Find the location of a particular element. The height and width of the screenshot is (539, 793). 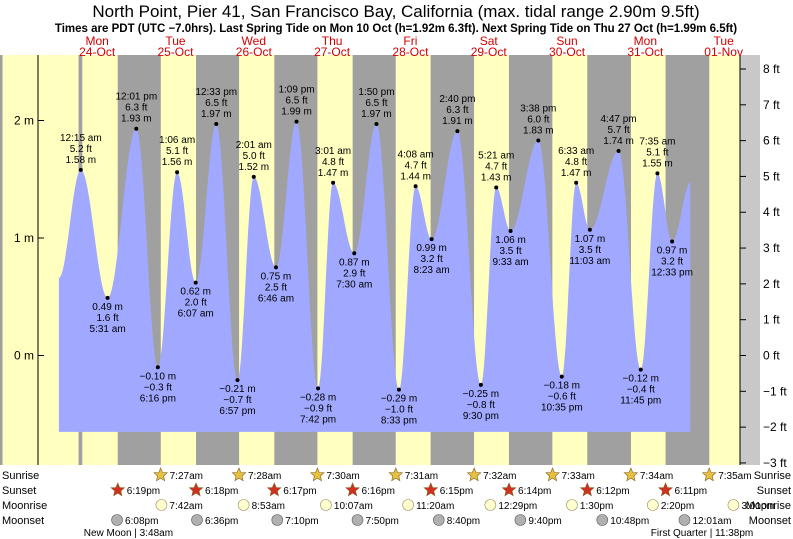

tide-feet: −0.6 ft is located at coordinates (562, 397).